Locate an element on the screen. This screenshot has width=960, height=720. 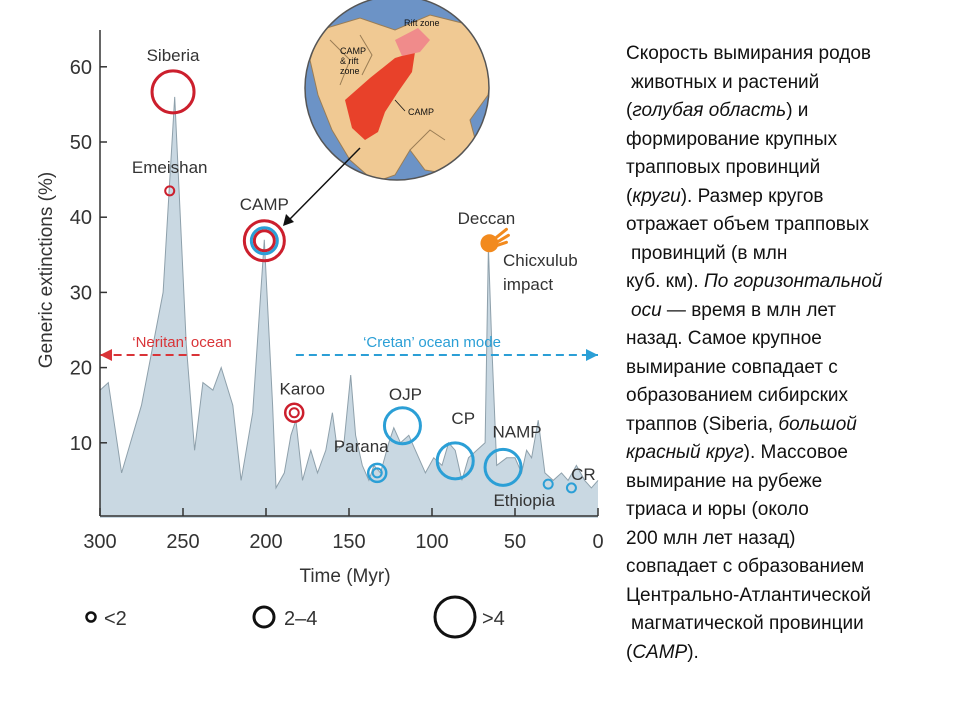
desc-line: животных и растений is located at coordinates (725, 82).